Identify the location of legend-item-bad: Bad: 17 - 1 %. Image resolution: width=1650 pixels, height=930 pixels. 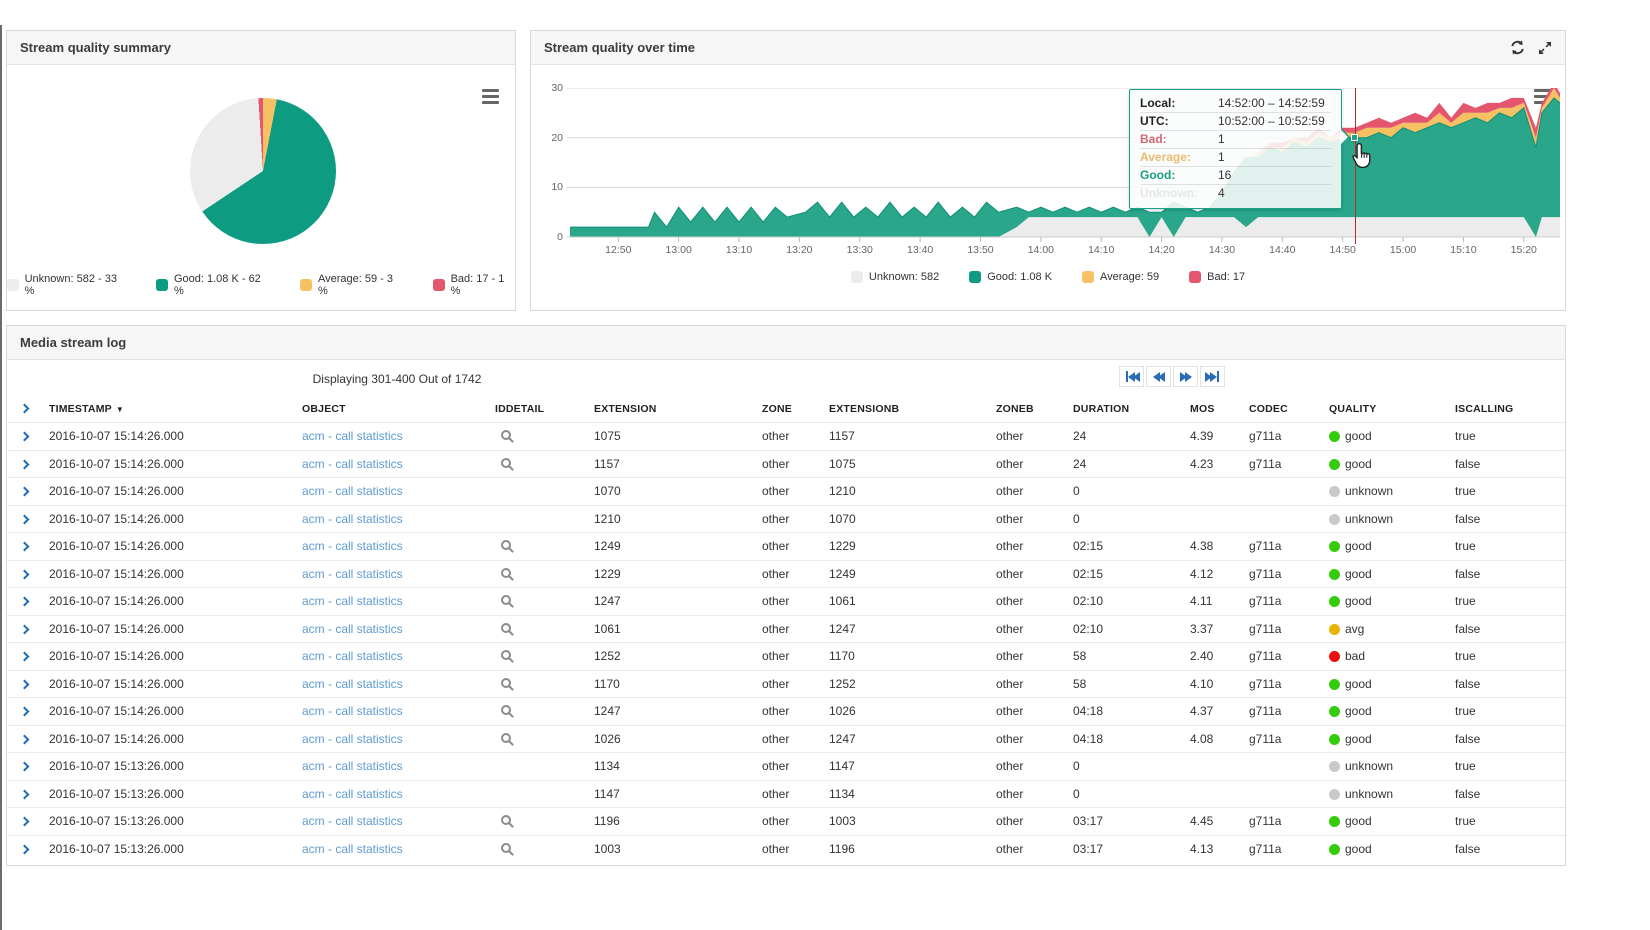
(473, 285).